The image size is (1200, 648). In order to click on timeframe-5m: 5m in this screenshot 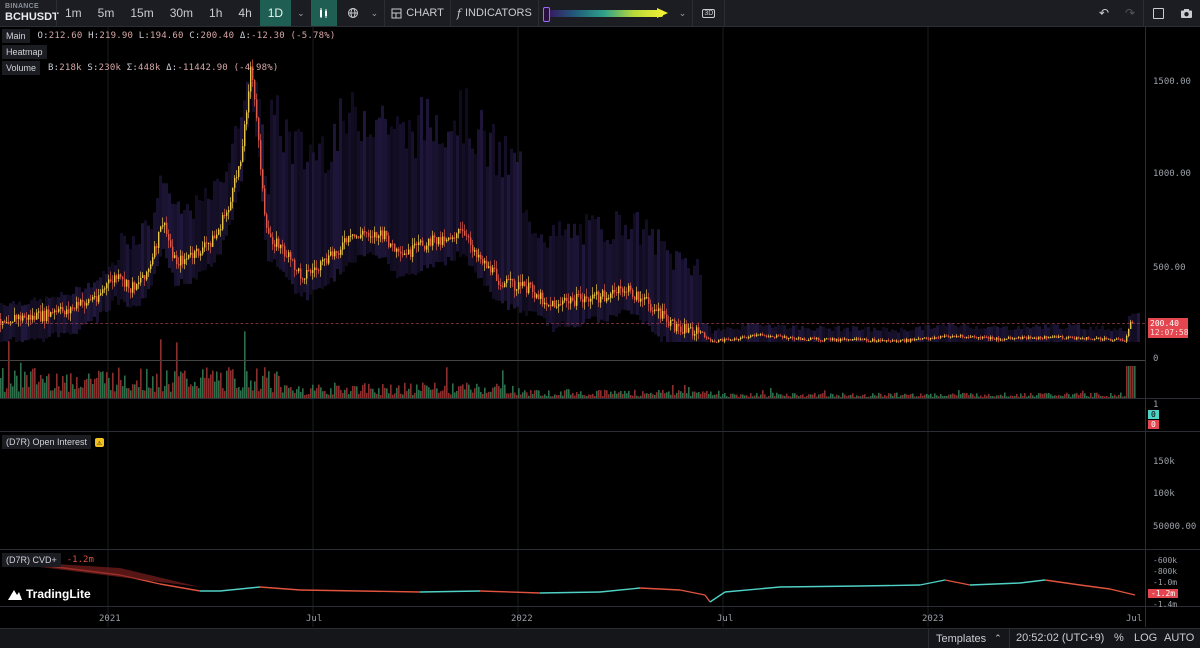, I will do `click(106, 13)`.